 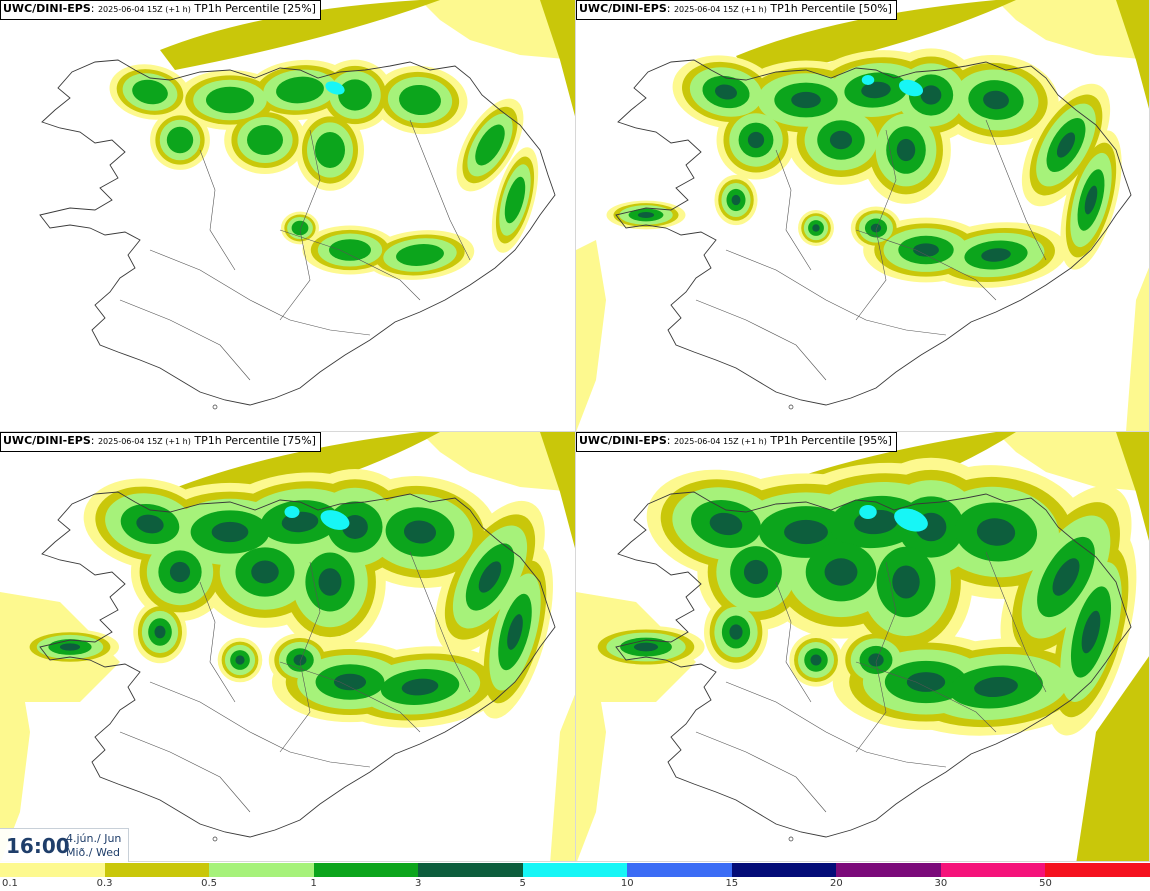 I want to click on precip-area-southeast, so click(x=562, y=777).